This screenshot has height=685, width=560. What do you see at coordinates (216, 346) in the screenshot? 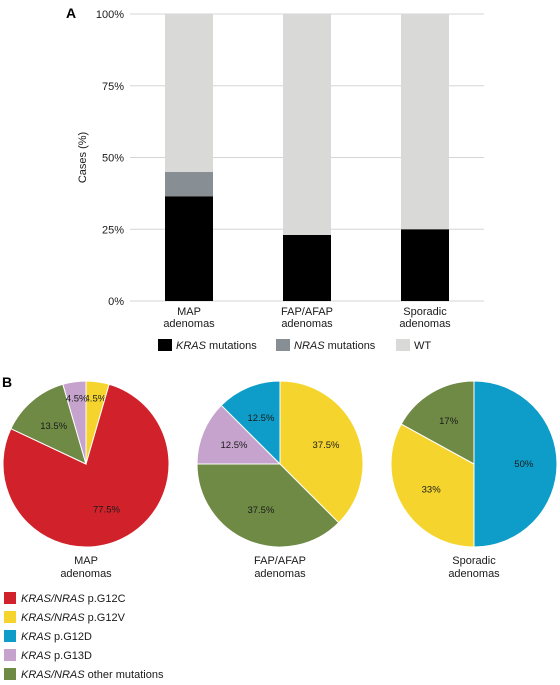
I see `legend-entry: KRAS mutations` at bounding box center [216, 346].